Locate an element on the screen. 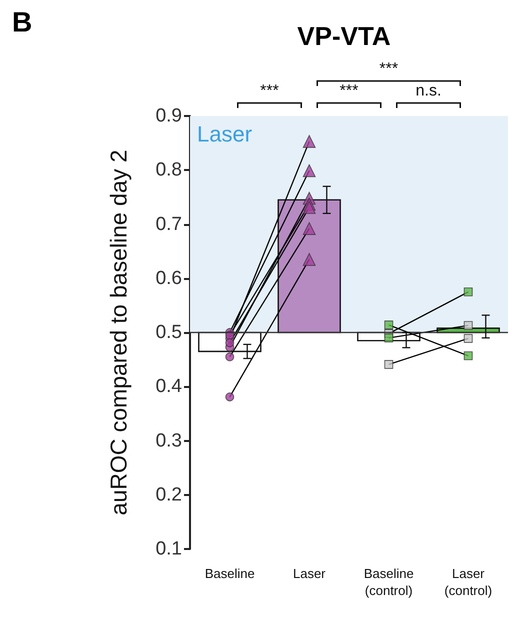 The image size is (516, 617). y-tick-label: 0.6 is located at coordinates (169, 278).